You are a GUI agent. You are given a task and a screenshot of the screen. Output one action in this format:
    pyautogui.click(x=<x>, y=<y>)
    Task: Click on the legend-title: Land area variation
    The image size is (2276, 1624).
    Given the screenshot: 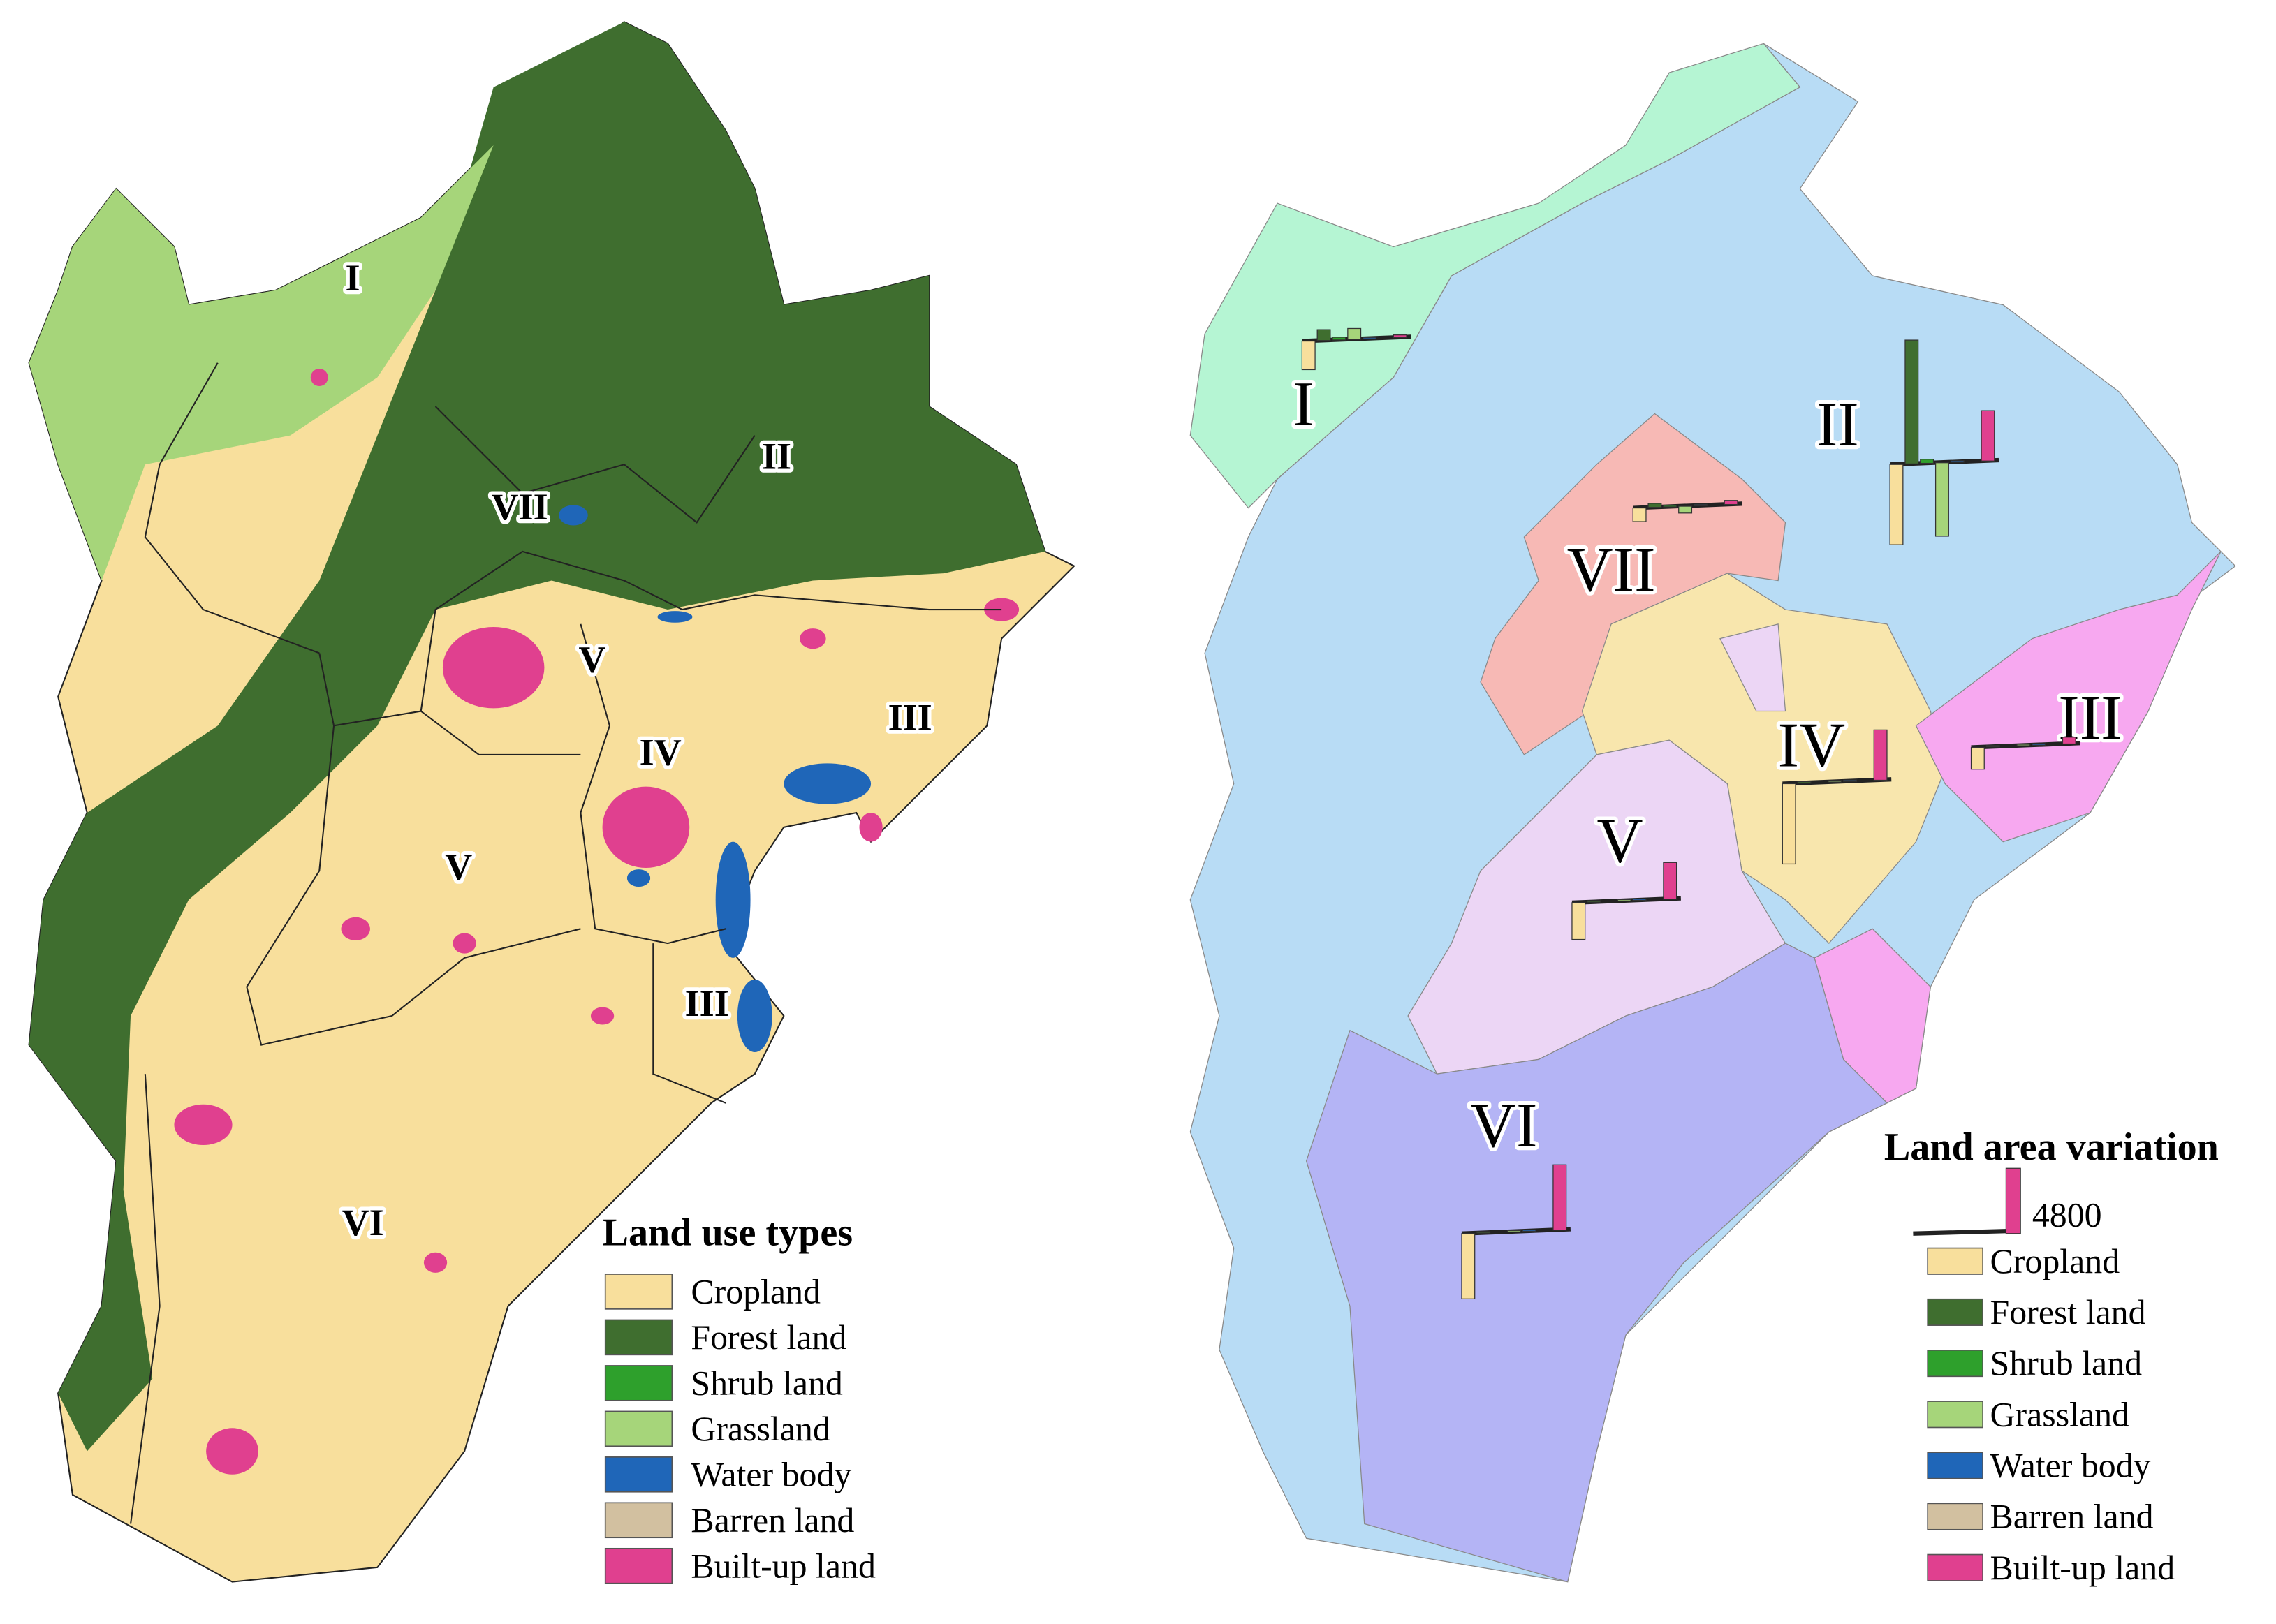 What is the action you would take?
    pyautogui.click(x=2051, y=1147)
    